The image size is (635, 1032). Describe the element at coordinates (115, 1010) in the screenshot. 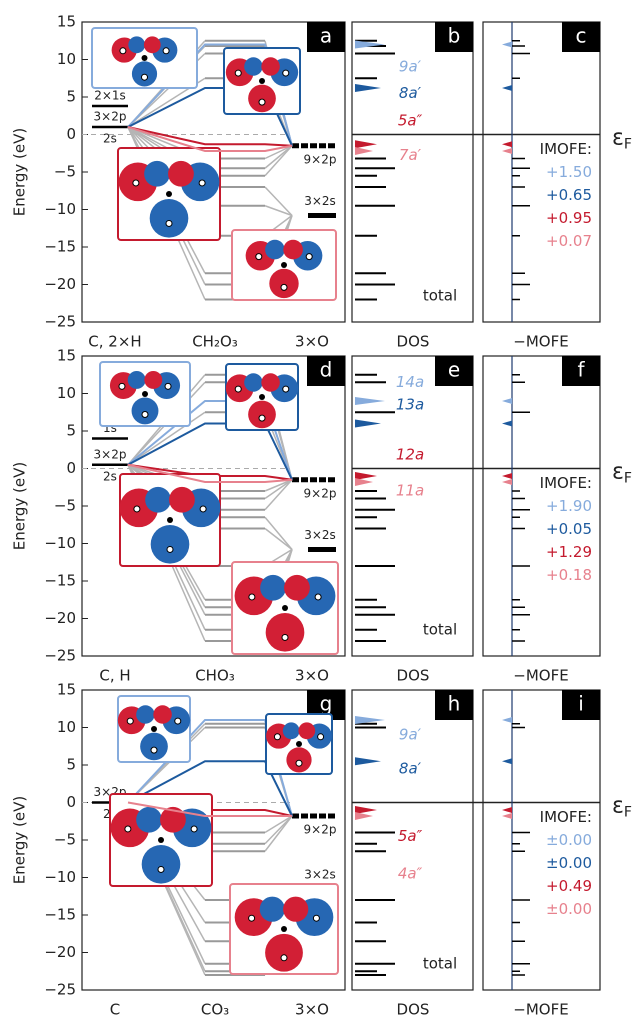

I see `bottom-label: C` at that location.